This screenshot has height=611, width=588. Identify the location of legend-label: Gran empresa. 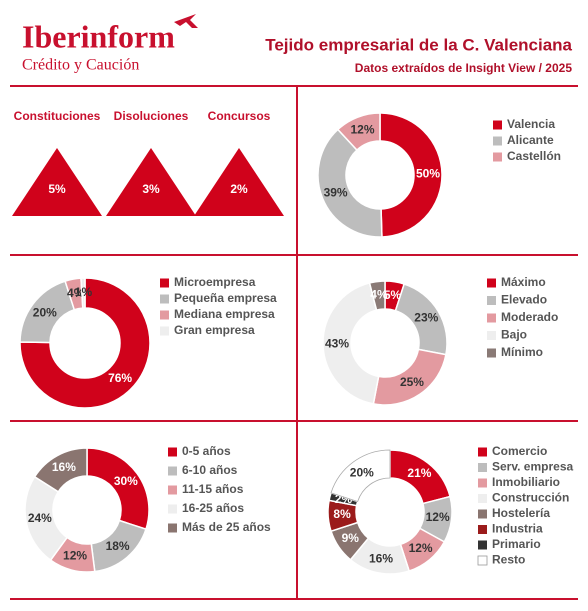
(214, 330).